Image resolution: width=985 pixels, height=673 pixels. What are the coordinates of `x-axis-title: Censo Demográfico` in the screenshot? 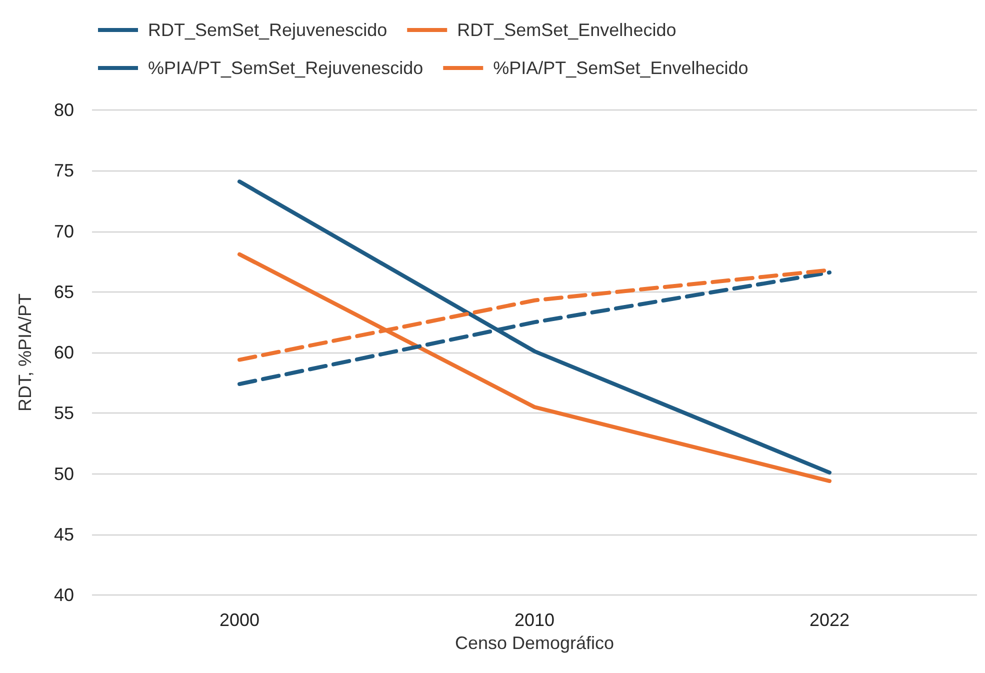 It's located at (534, 642).